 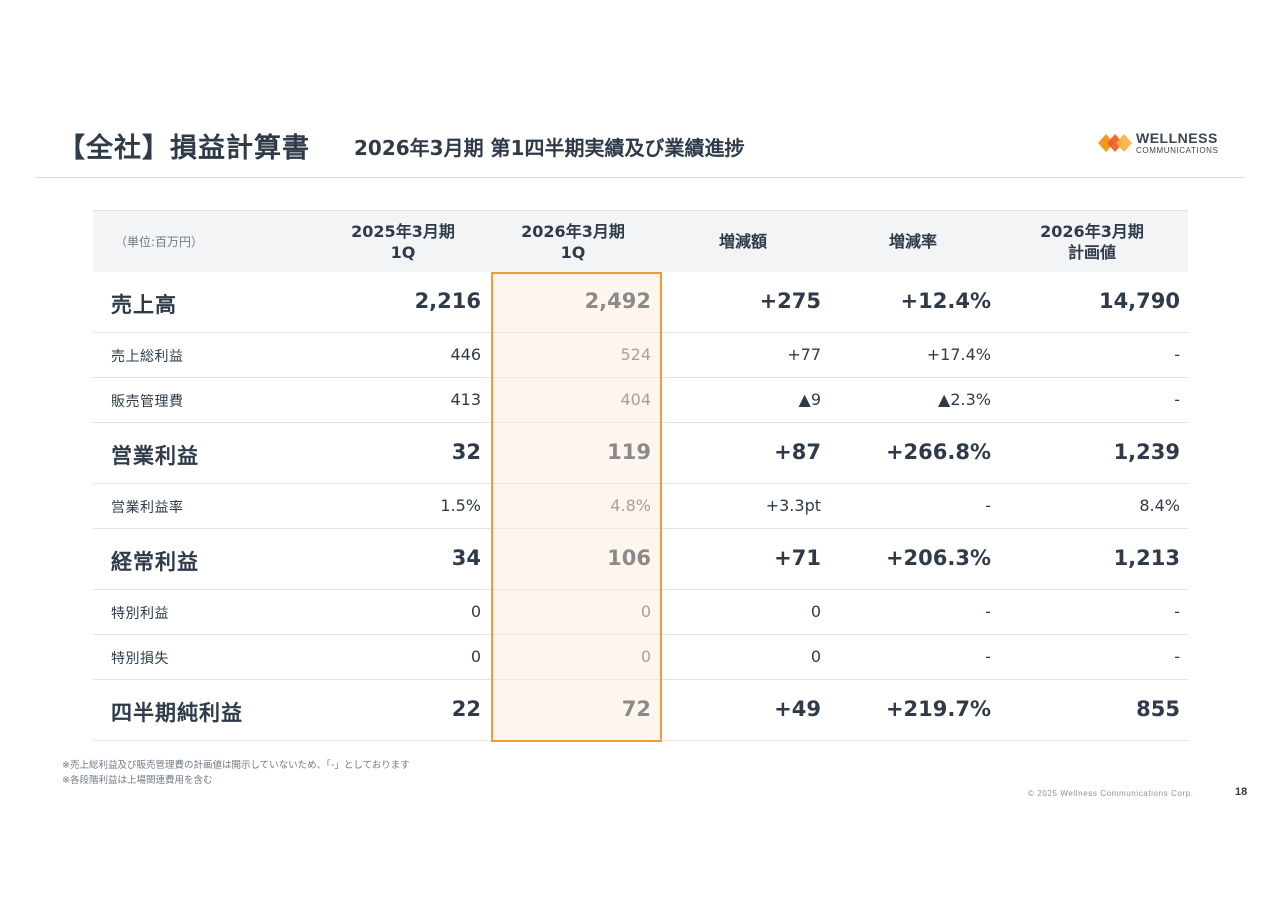 I want to click on col-header-curr-1q: 2026年3月期 1Q, so click(x=573, y=242).